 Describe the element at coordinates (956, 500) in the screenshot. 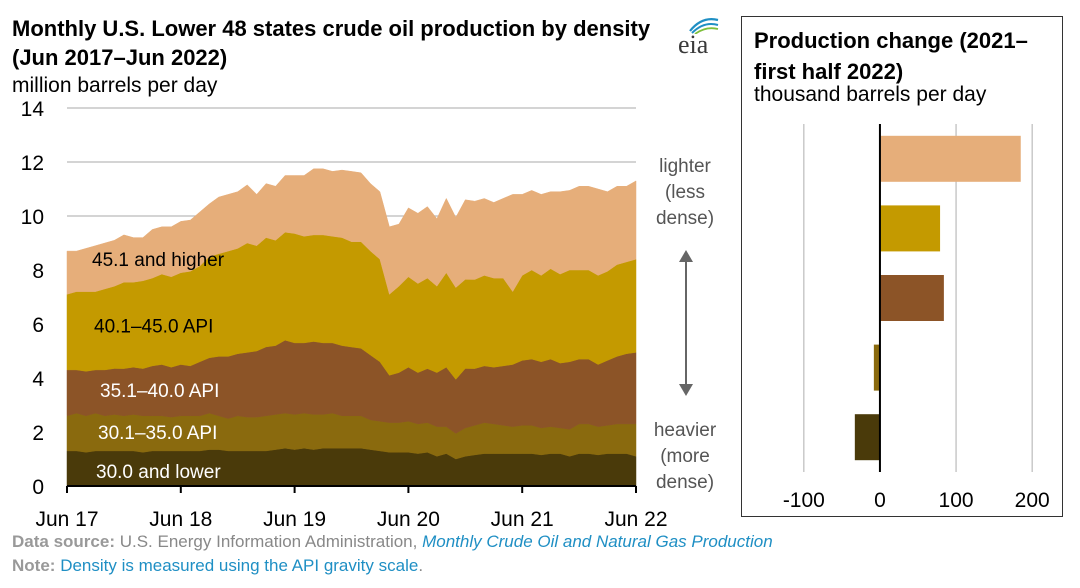

I see `bar-x-tick-label: 100` at that location.